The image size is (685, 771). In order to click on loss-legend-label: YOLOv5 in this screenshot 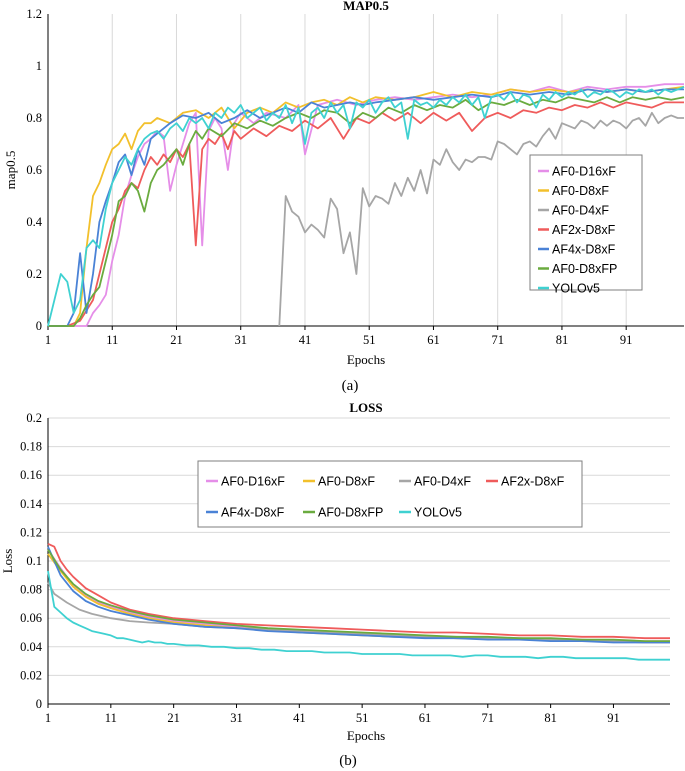, I will do `click(438, 513)`.